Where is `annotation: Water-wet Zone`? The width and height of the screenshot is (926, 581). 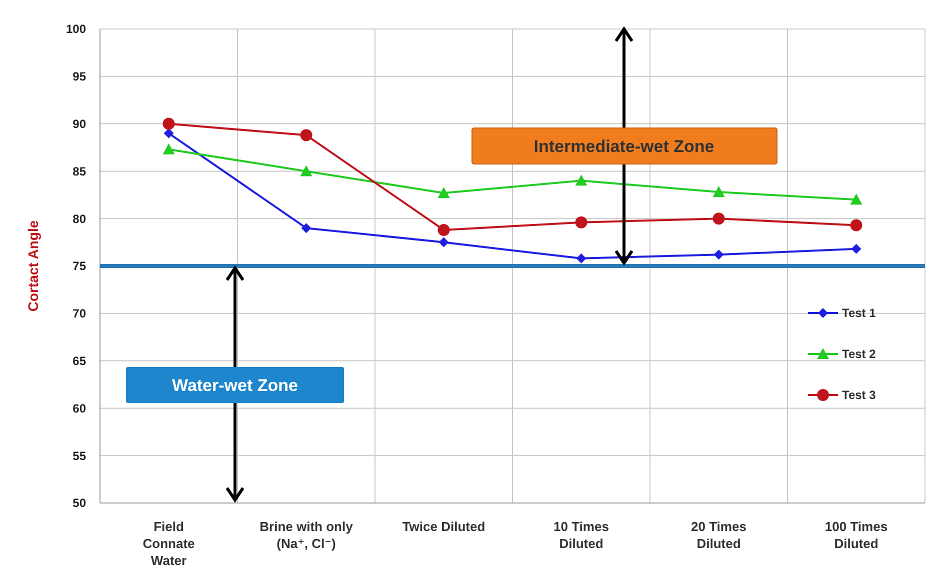 annotation: Water-wet Zone is located at coordinates (235, 385).